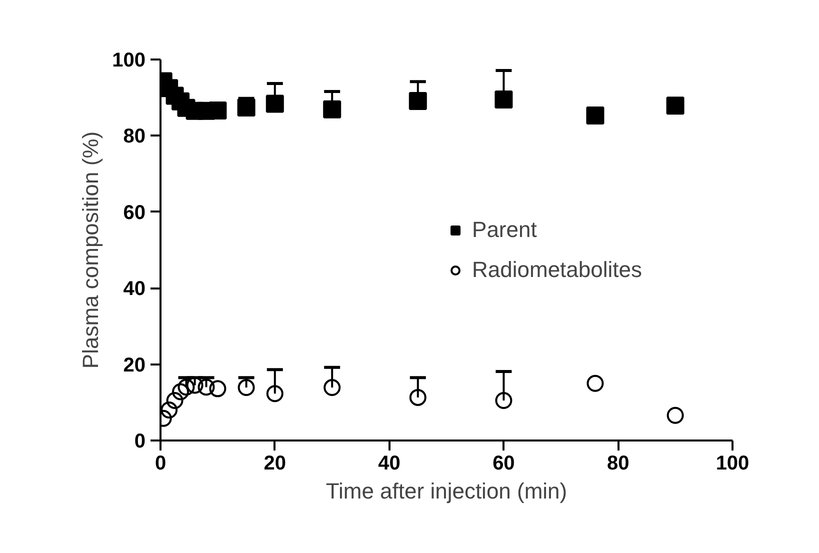 Image resolution: width=819 pixels, height=553 pixels. I want to click on y-tick-label: 80, so click(134, 137).